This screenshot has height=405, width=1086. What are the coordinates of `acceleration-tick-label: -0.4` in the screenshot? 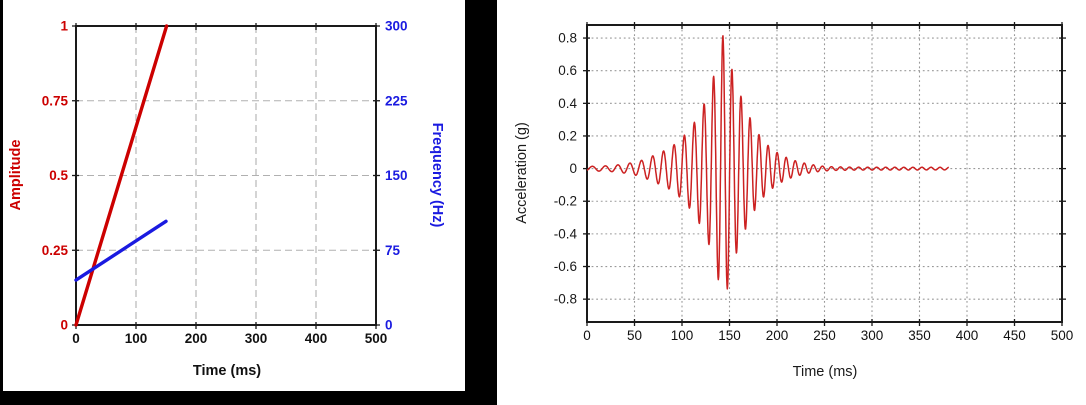 It's located at (566, 233).